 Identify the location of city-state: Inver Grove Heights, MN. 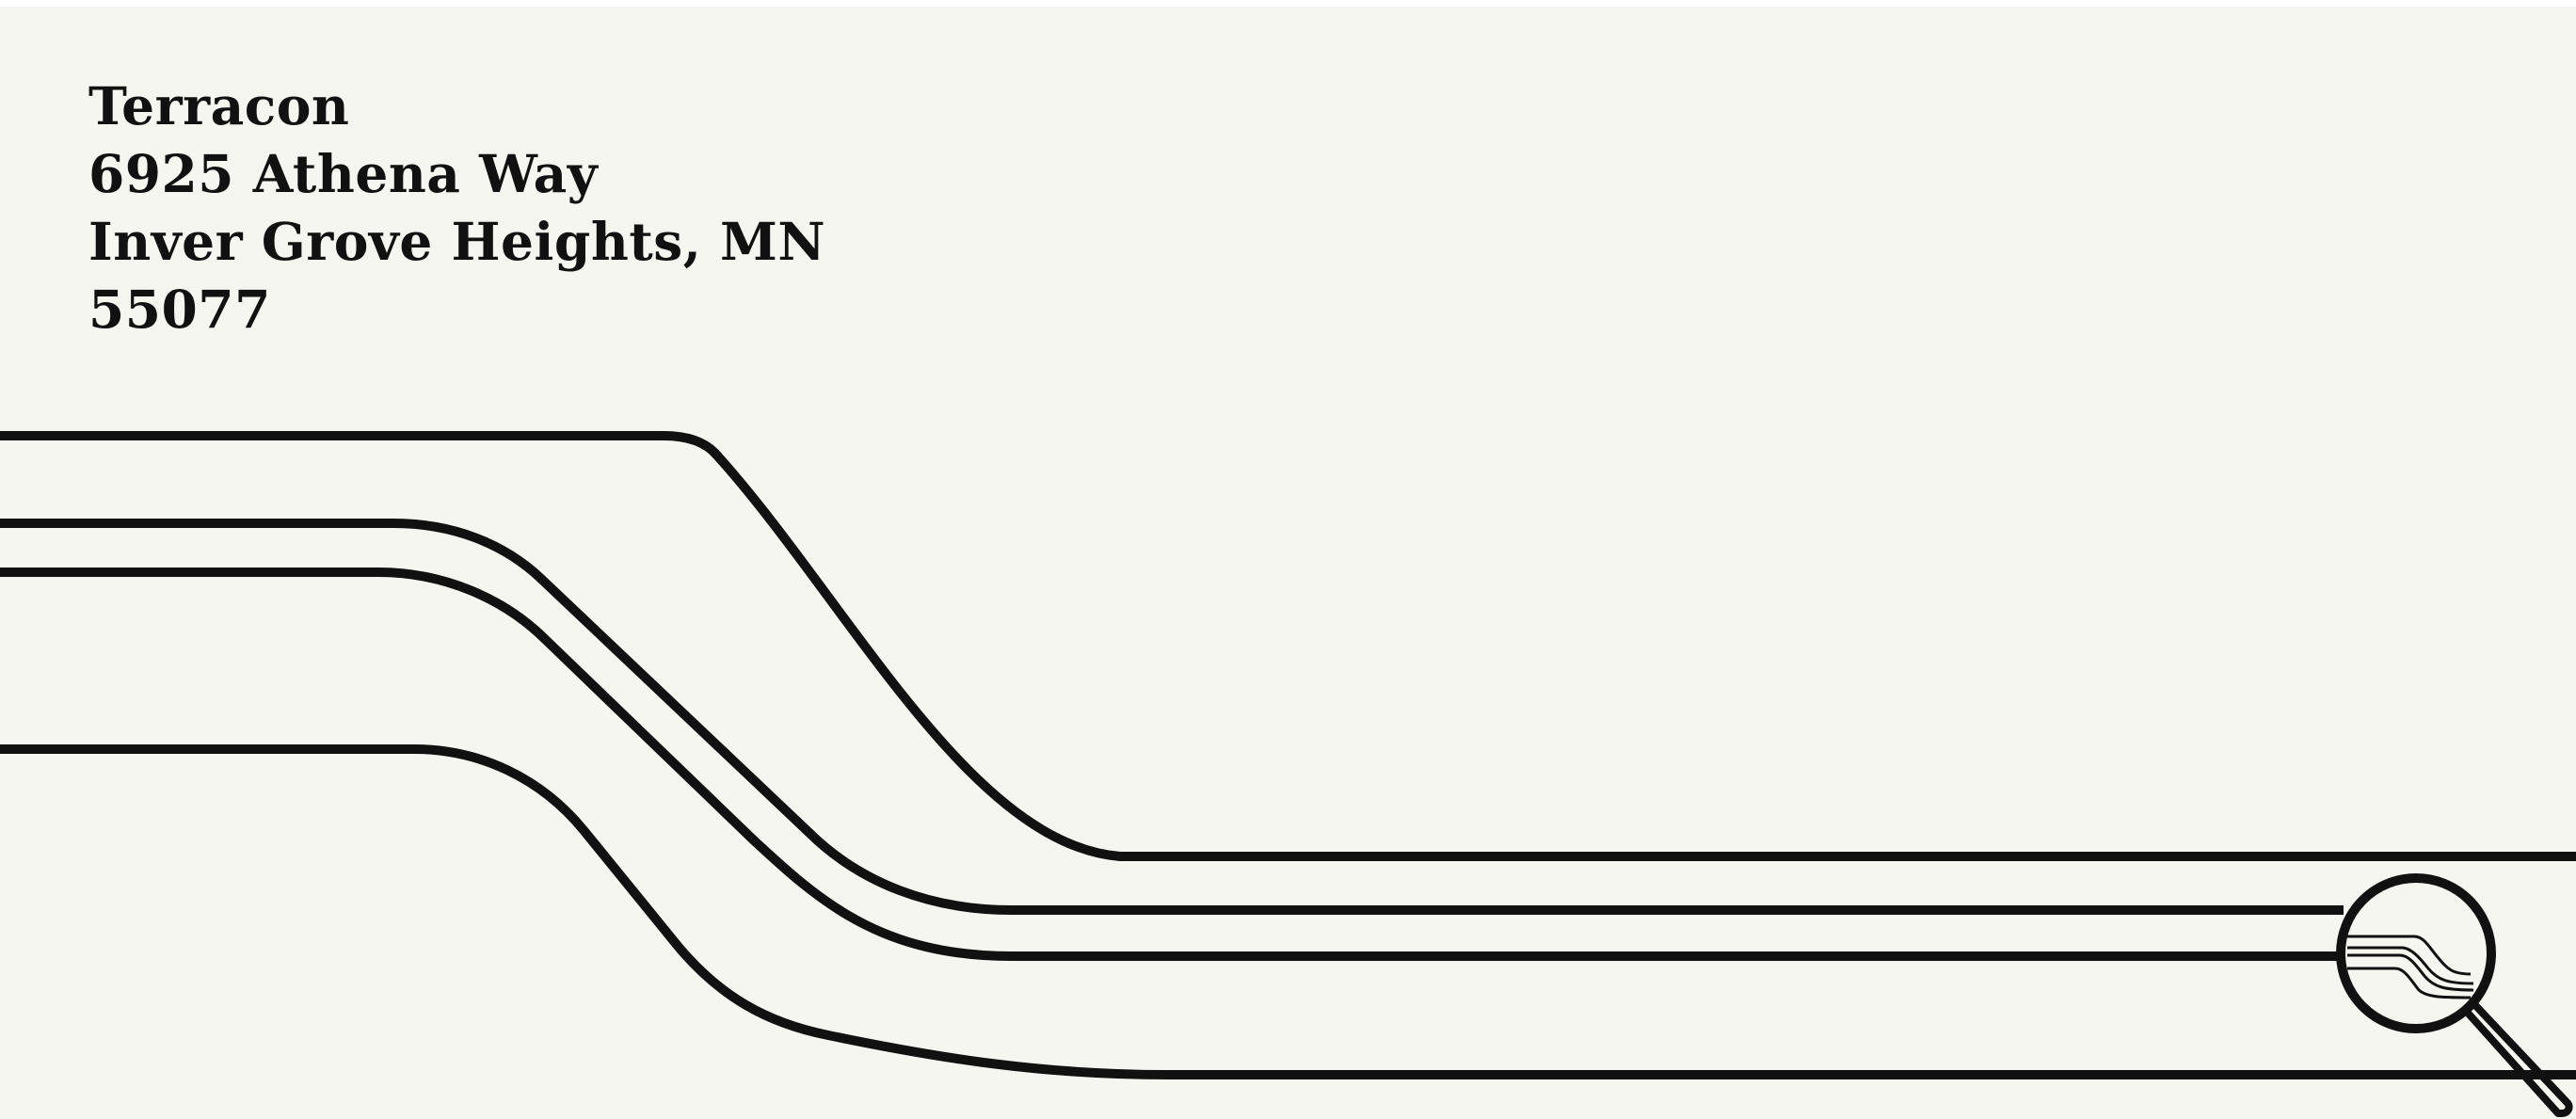
(457, 241).